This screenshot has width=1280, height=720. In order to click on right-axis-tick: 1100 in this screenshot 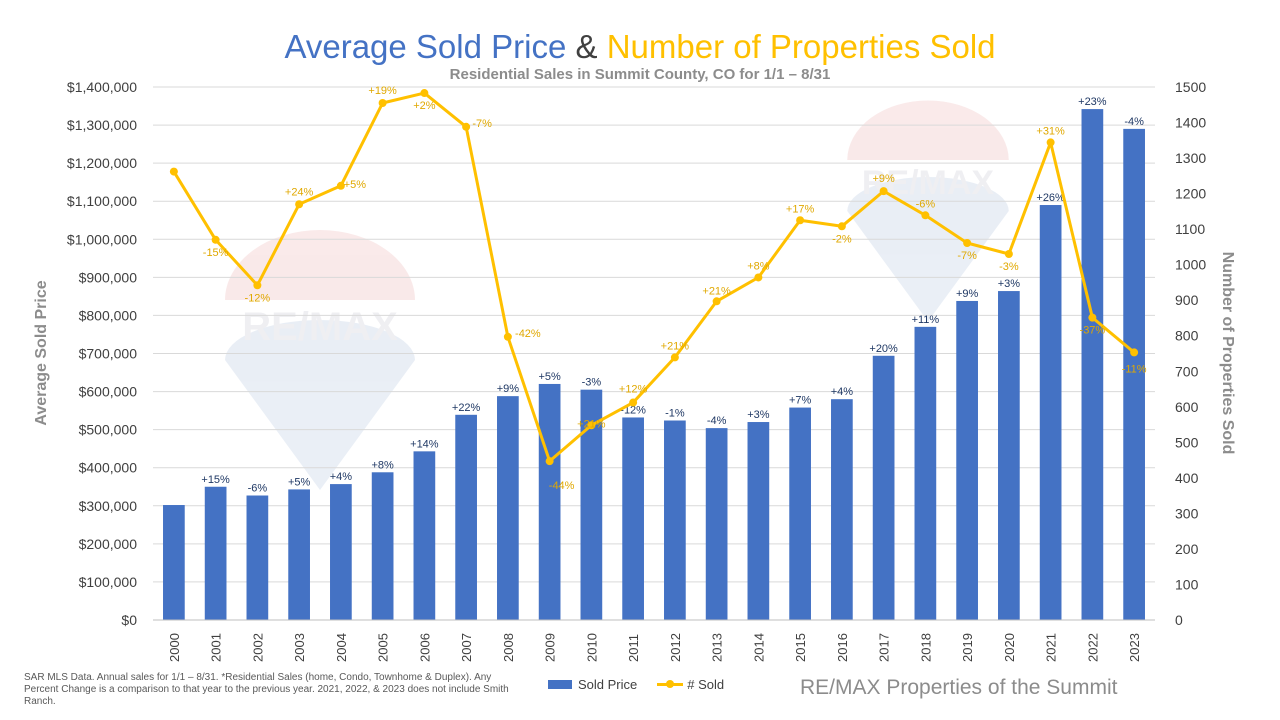, I will do `click(1190, 229)`.